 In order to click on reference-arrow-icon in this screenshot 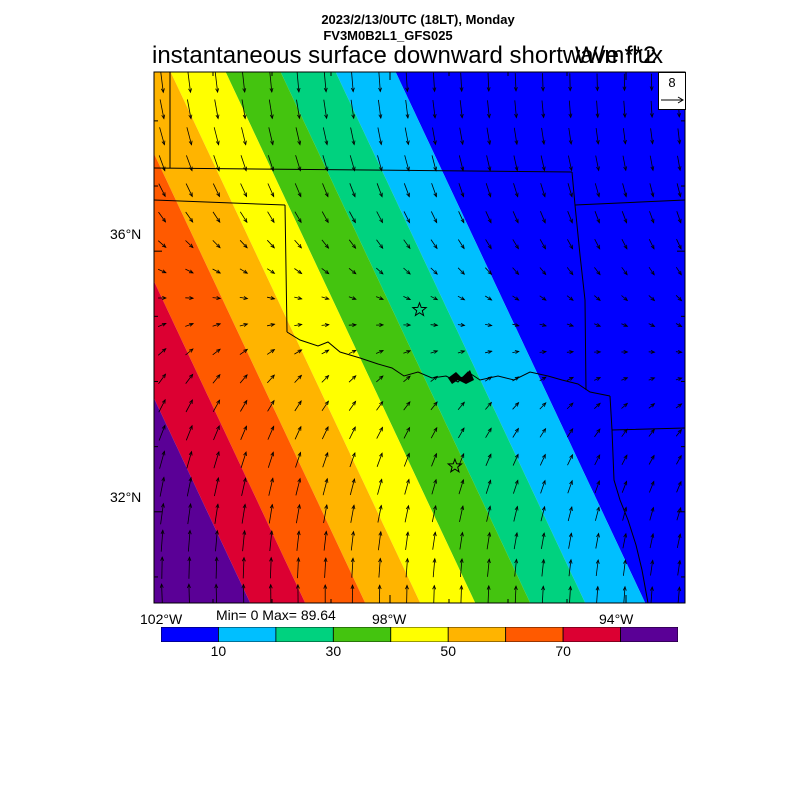, I will do `click(672, 100)`.